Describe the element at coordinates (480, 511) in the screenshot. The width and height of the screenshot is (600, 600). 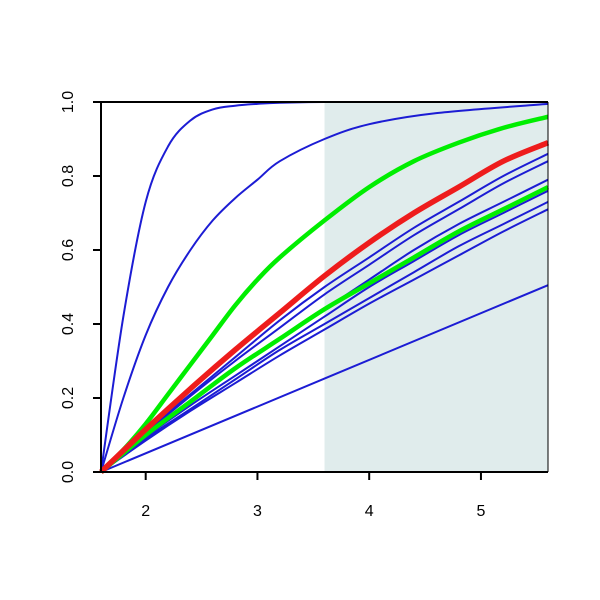
I see `x-tick-label: 5` at that location.